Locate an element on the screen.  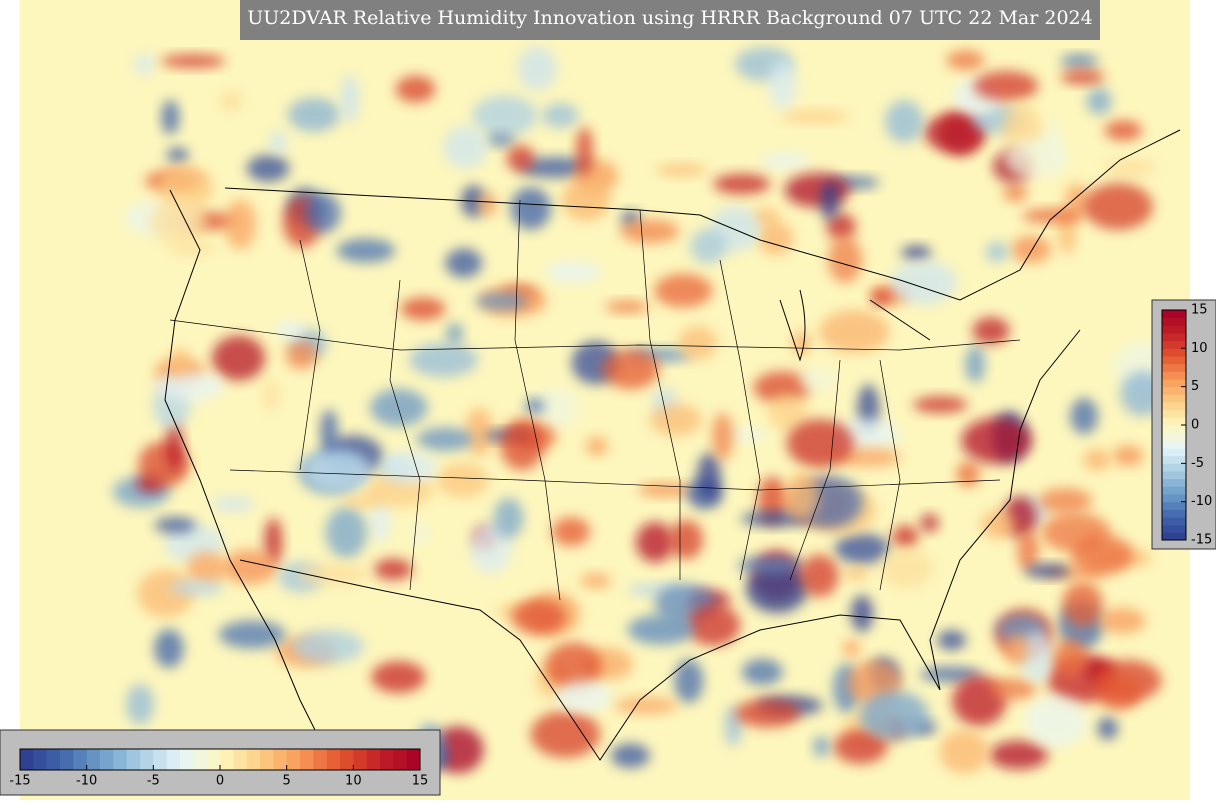
coastline is located at coordinates (247, 475).